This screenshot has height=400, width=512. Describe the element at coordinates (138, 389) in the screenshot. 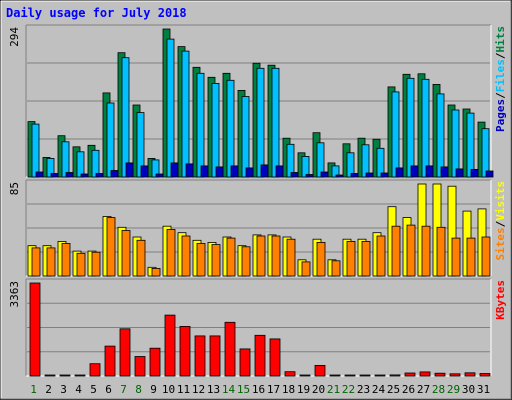

I see `x-tick-label-day-8: 8` at that location.